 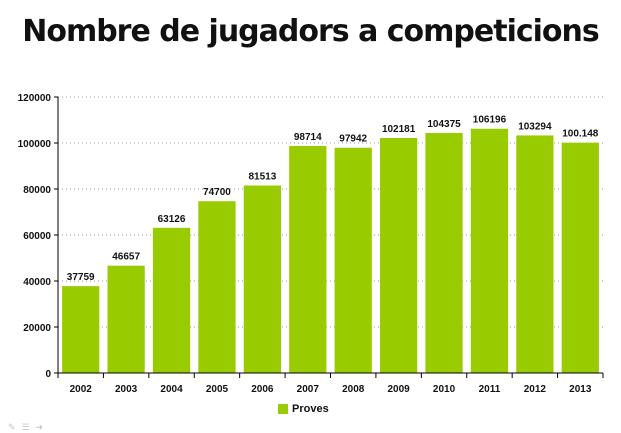 What do you see at coordinates (12, 427) in the screenshot?
I see `pencil-icon: ✎` at bounding box center [12, 427].